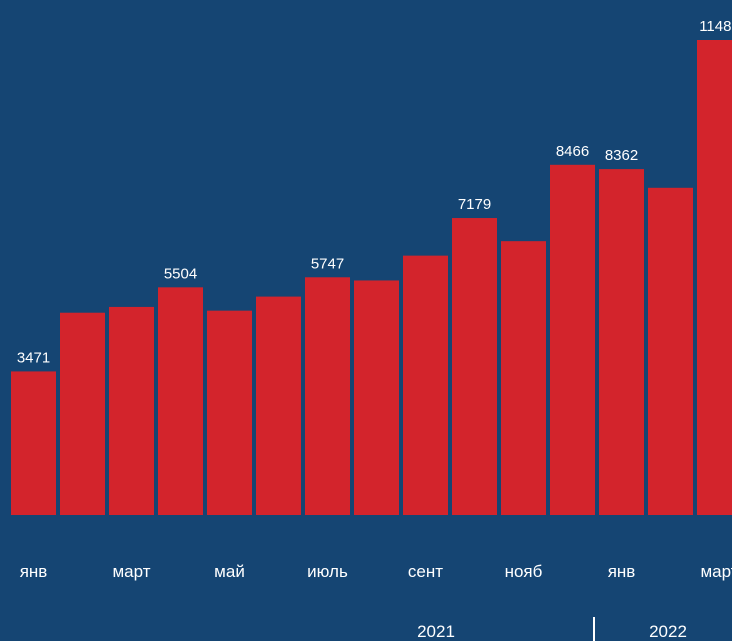 The image size is (732, 641). What do you see at coordinates (668, 631) in the screenshot?
I see `year-label-2022: 2022` at bounding box center [668, 631].